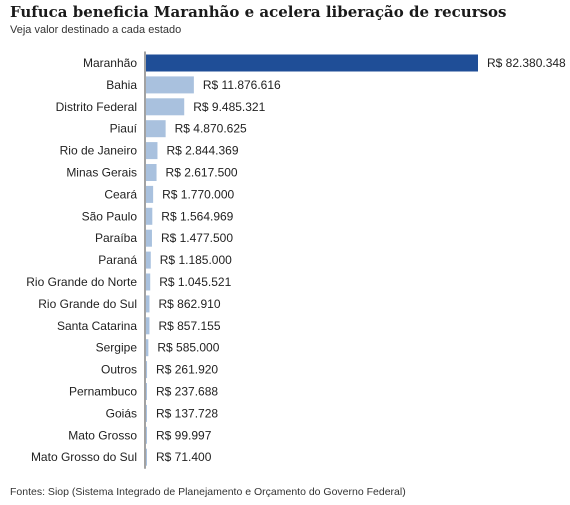 Image resolution: width=570 pixels, height=505 pixels. I want to click on category-label: Bahia, so click(121, 85).